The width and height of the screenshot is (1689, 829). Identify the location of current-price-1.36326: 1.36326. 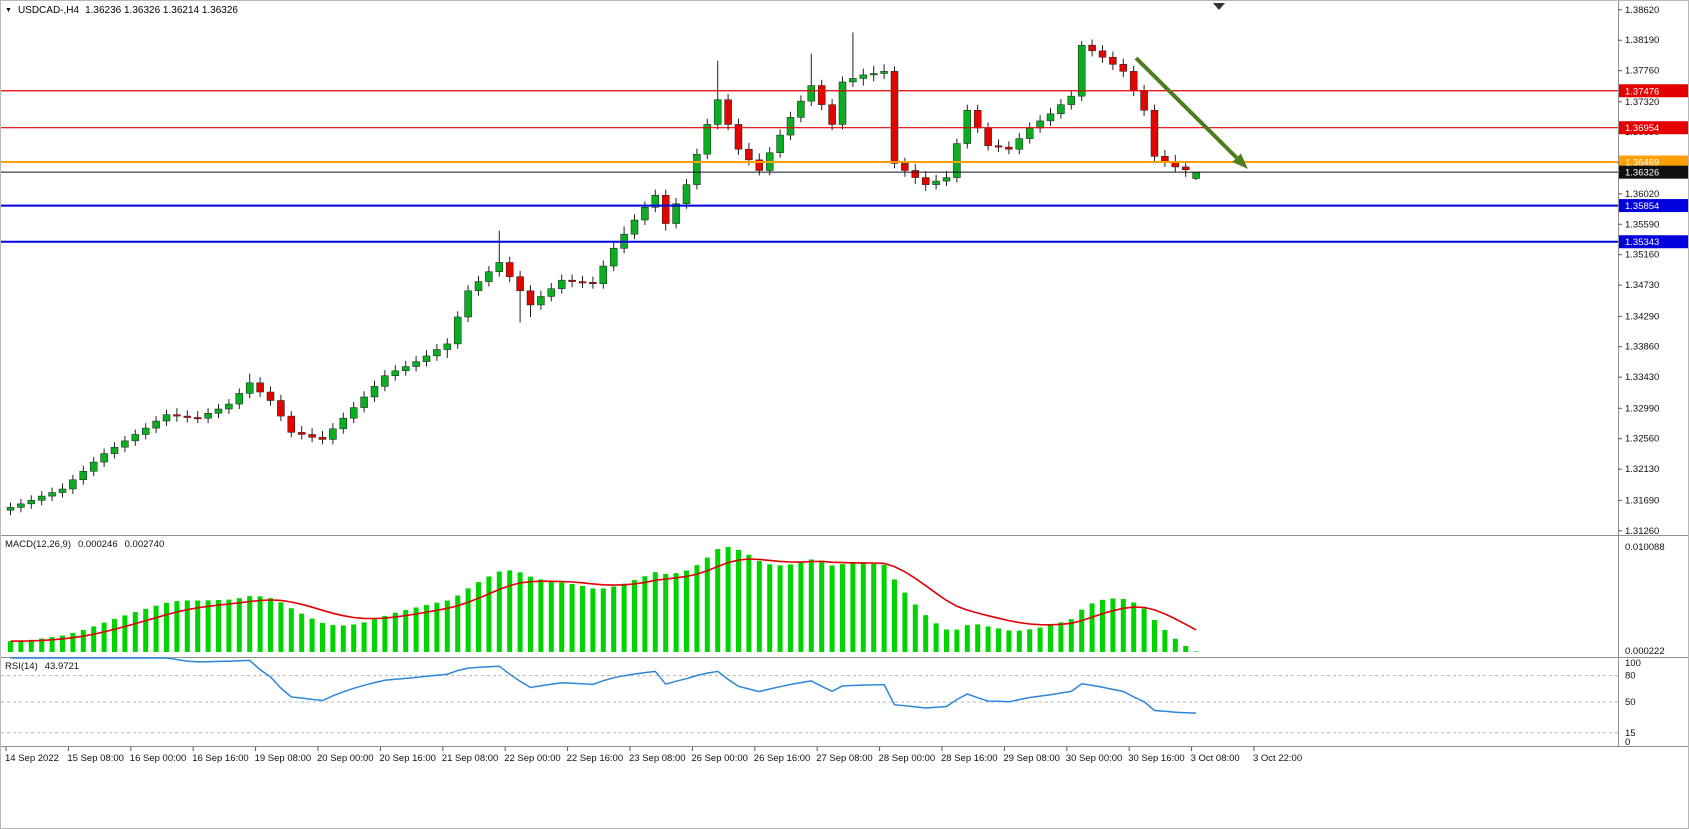
(845, 172).